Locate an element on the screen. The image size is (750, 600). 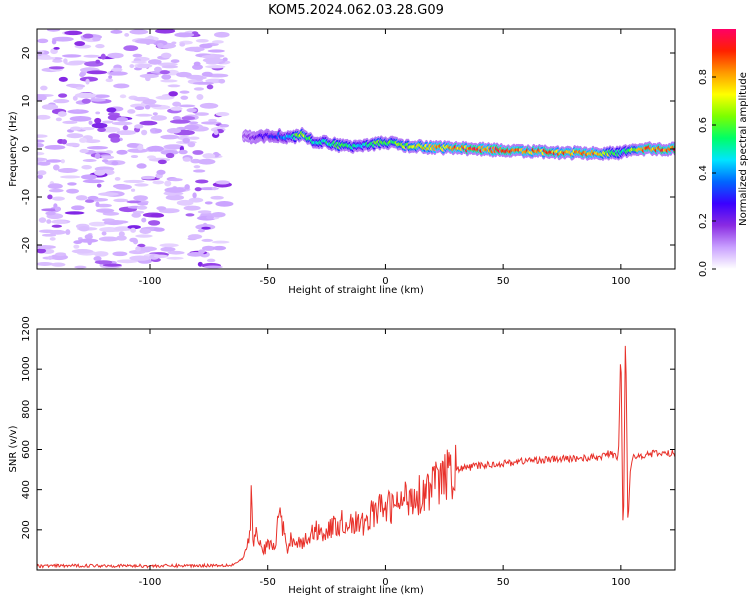
y-tick-label: 0 is located at coordinates (26, 149).